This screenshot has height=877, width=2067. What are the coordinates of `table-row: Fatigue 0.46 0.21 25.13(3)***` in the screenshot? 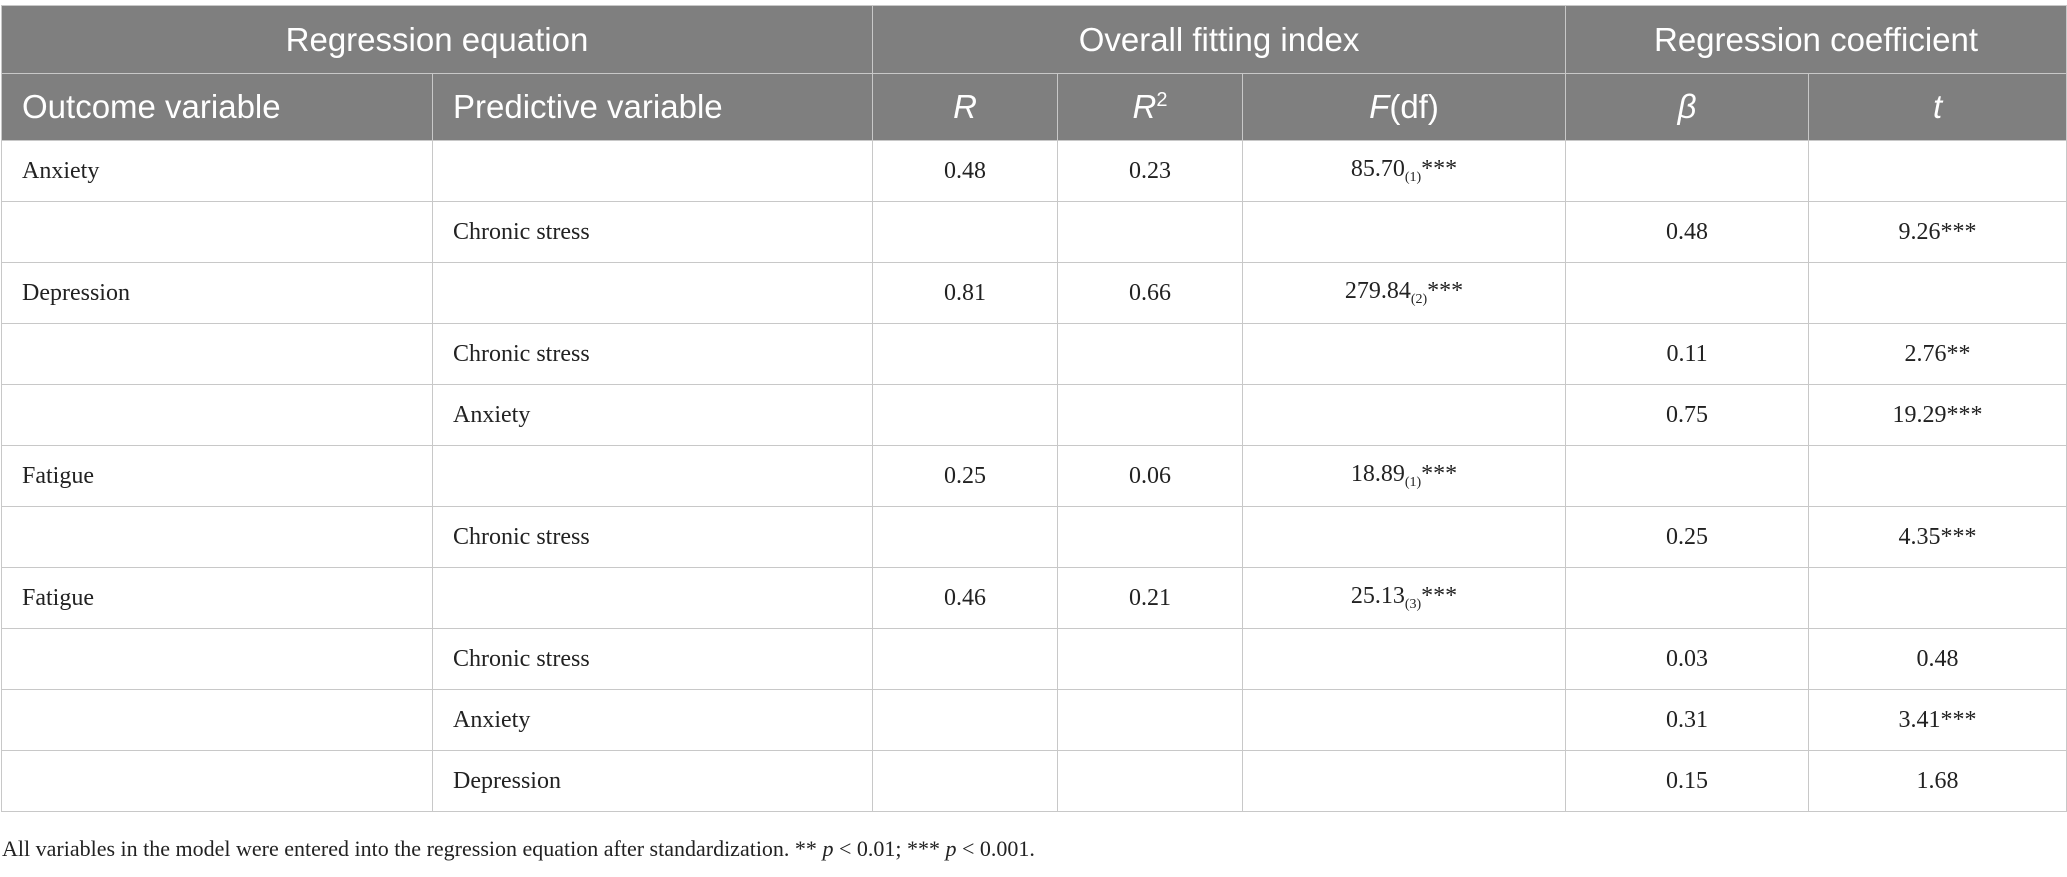 It's located at (1034, 598).